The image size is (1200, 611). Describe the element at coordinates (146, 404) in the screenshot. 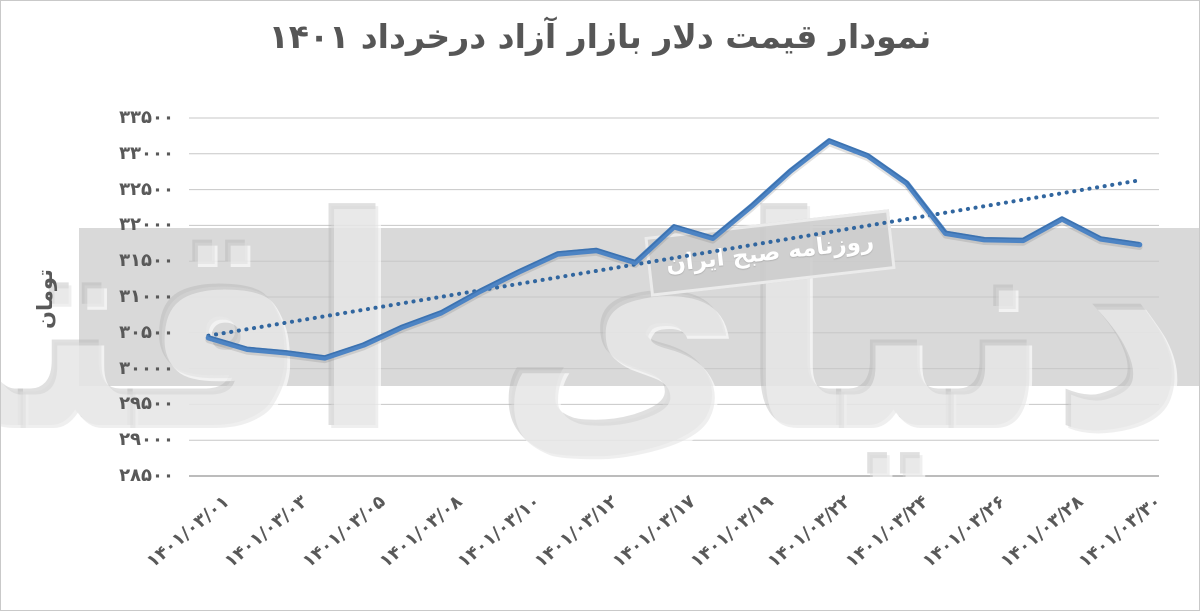

I see `y-tick-label: ۲۹۵۰۰` at that location.